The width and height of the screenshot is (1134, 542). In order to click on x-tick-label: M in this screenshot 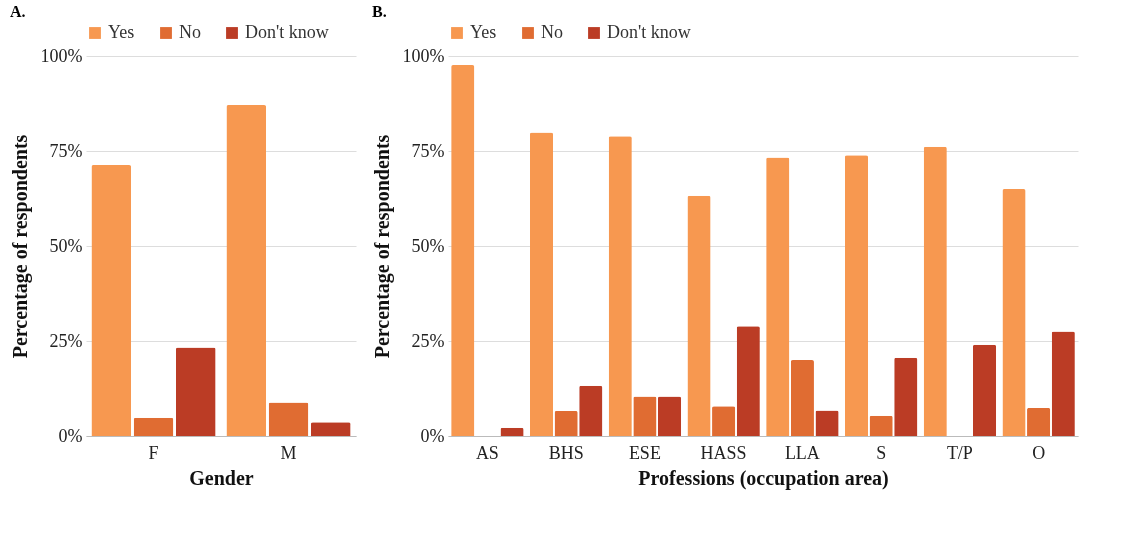, I will do `click(288, 452)`.